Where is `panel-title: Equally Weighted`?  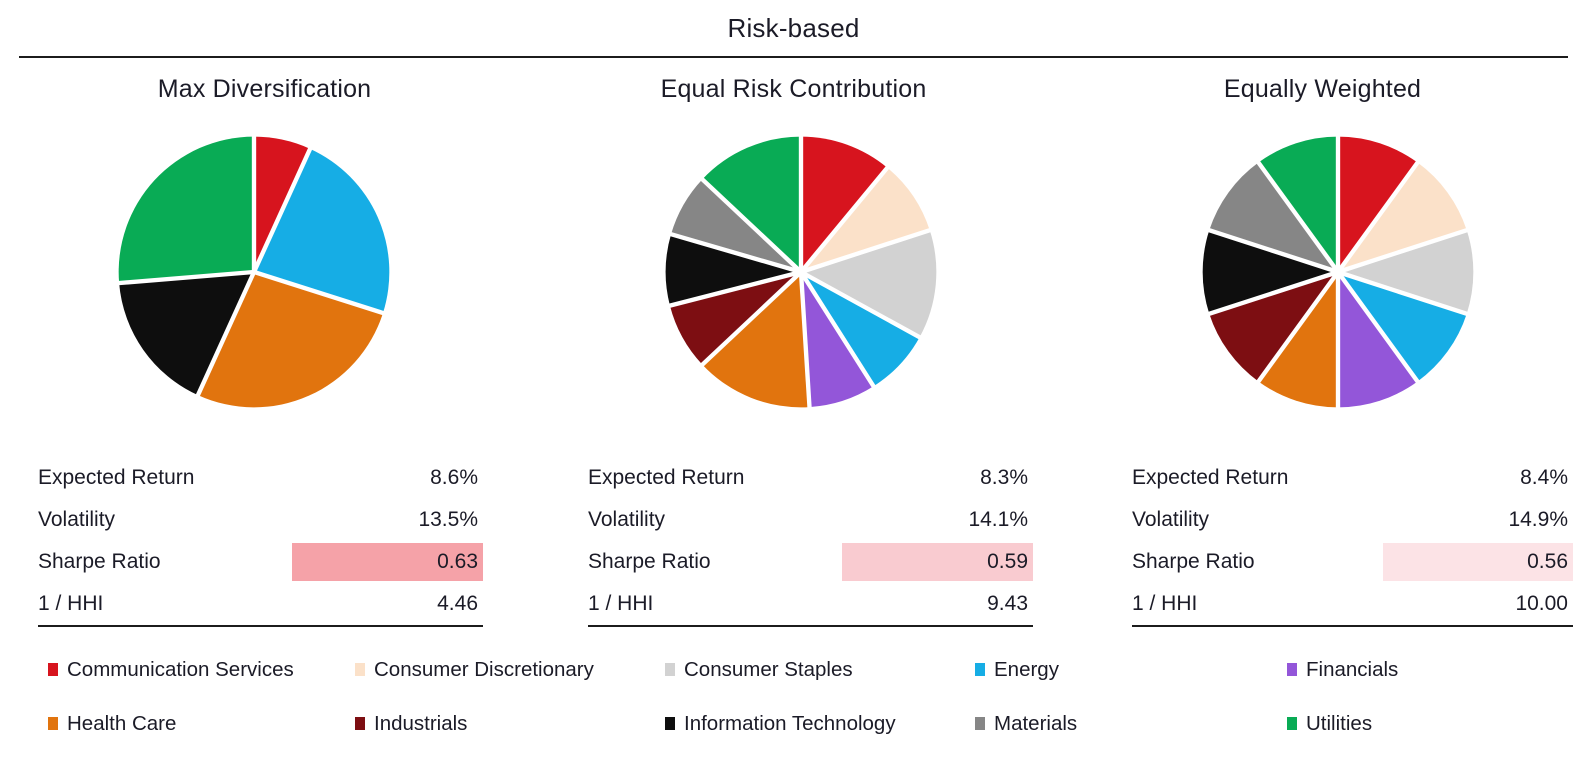
panel-title: Equally Weighted is located at coordinates (1322, 89).